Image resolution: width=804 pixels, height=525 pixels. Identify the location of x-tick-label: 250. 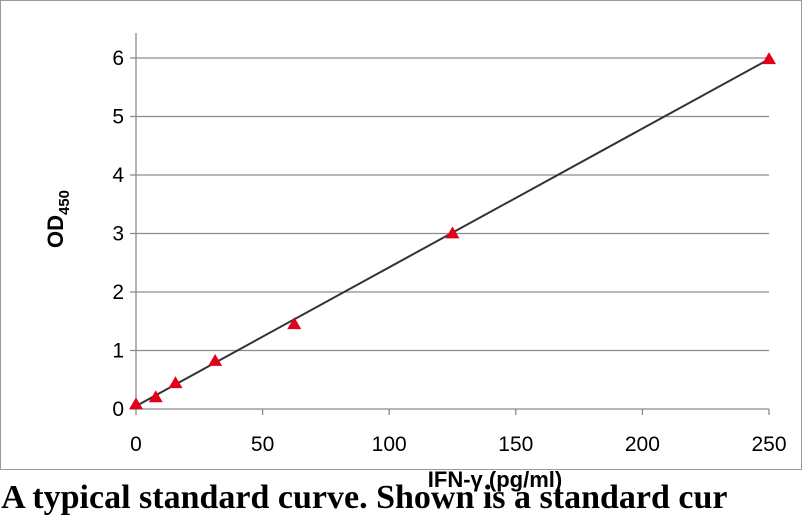
(768, 444).